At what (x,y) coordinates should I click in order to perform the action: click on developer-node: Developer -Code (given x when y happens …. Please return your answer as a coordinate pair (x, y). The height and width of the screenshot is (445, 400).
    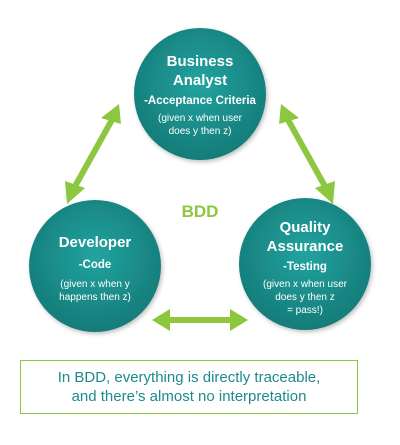
    Looking at the image, I should click on (95, 266).